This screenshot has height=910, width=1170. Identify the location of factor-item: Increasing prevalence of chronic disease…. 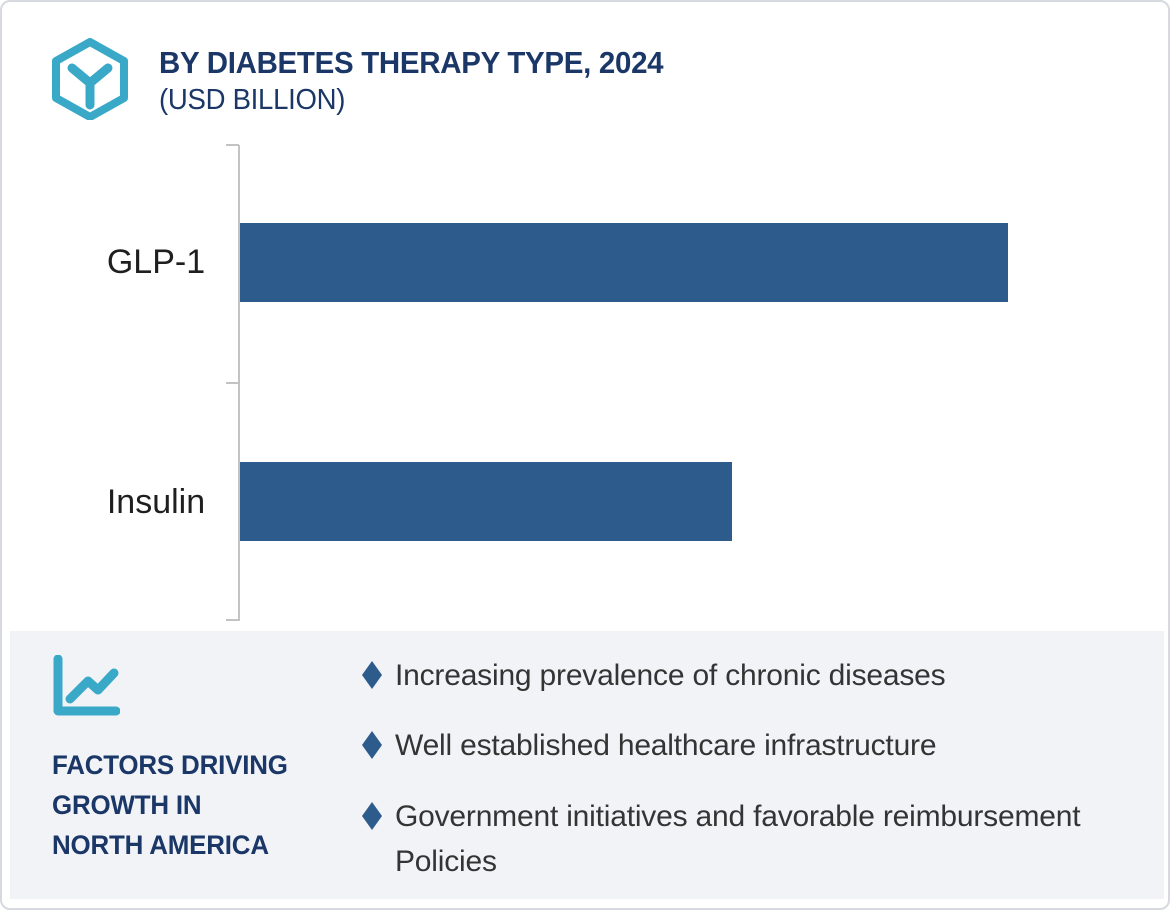
(727, 675).